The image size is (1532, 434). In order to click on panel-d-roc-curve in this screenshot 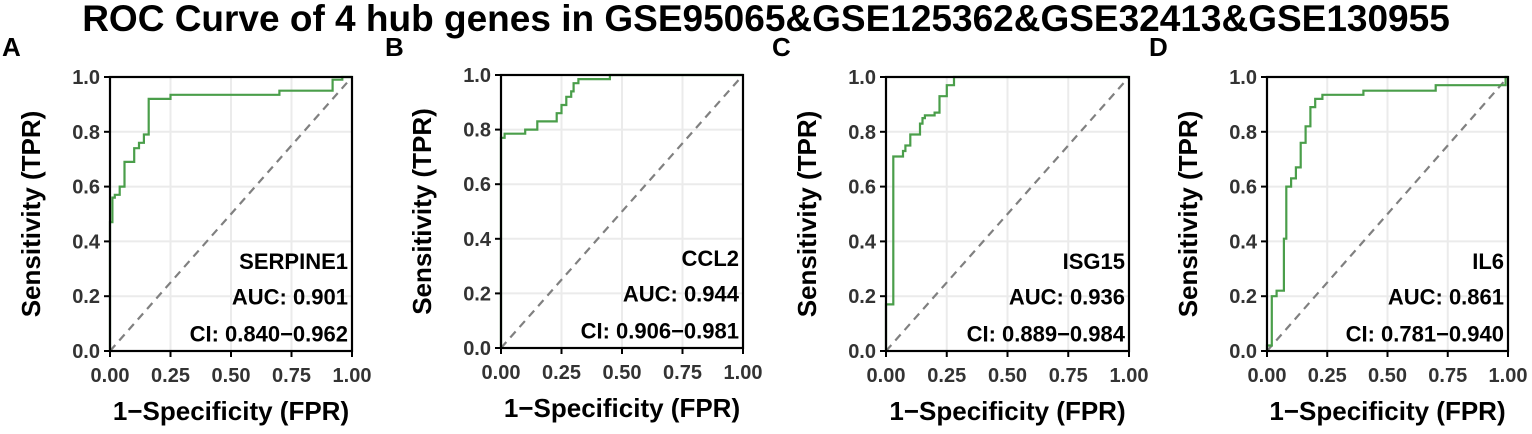, I will do `click(1386, 213)`.